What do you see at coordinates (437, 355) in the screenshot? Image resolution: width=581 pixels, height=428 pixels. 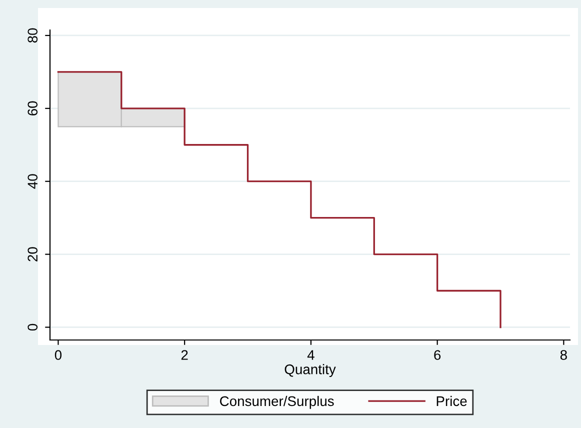 I see `x-tick-label: 6` at bounding box center [437, 355].